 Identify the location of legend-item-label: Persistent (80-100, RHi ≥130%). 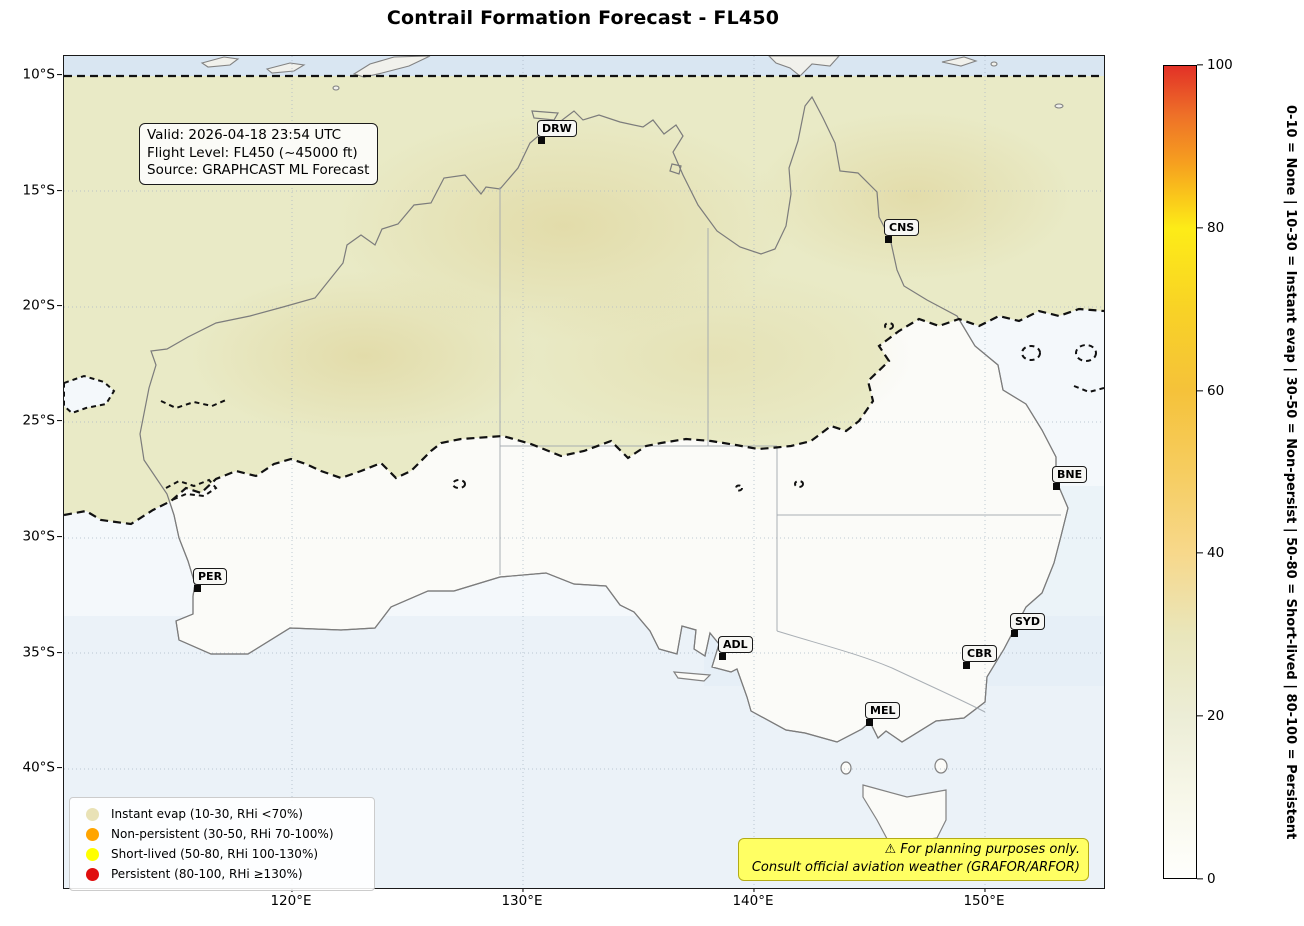
(207, 874).